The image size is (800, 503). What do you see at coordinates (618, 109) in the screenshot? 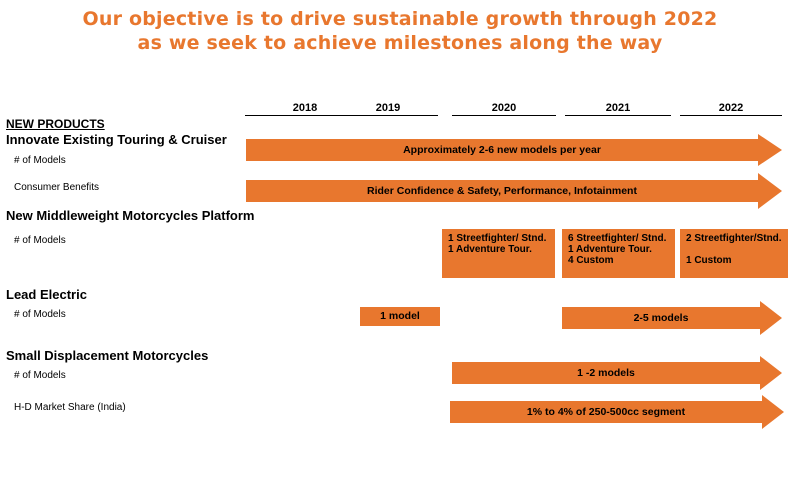
I see `year-2021: 2021` at bounding box center [618, 109].